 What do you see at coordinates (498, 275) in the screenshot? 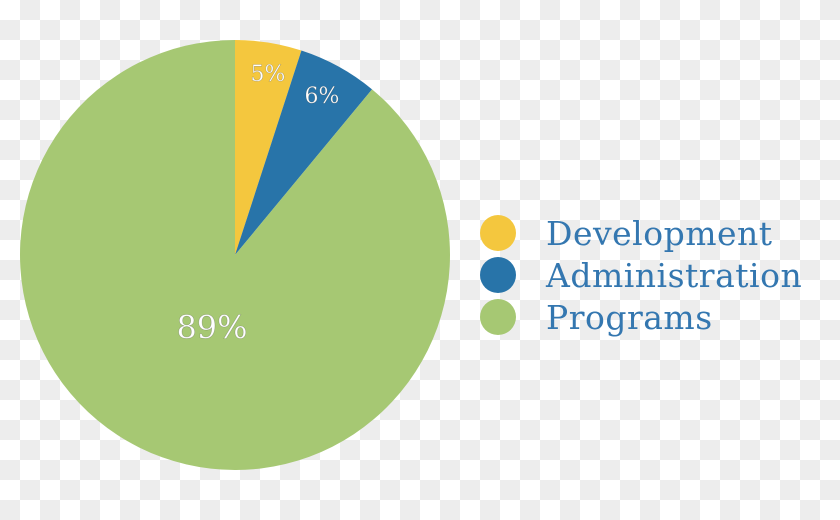
I see `legend-swatch-administration` at bounding box center [498, 275].